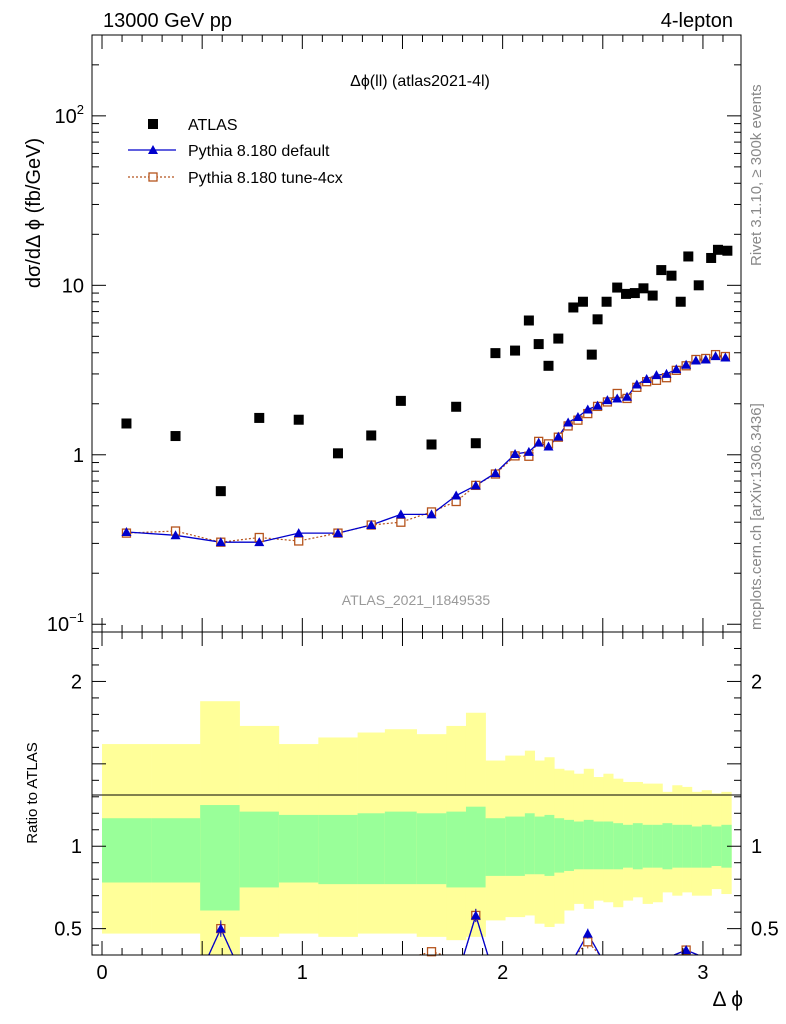  Describe the element at coordinates (697, 21) in the screenshot. I see `process-label: 4-lepton` at that location.